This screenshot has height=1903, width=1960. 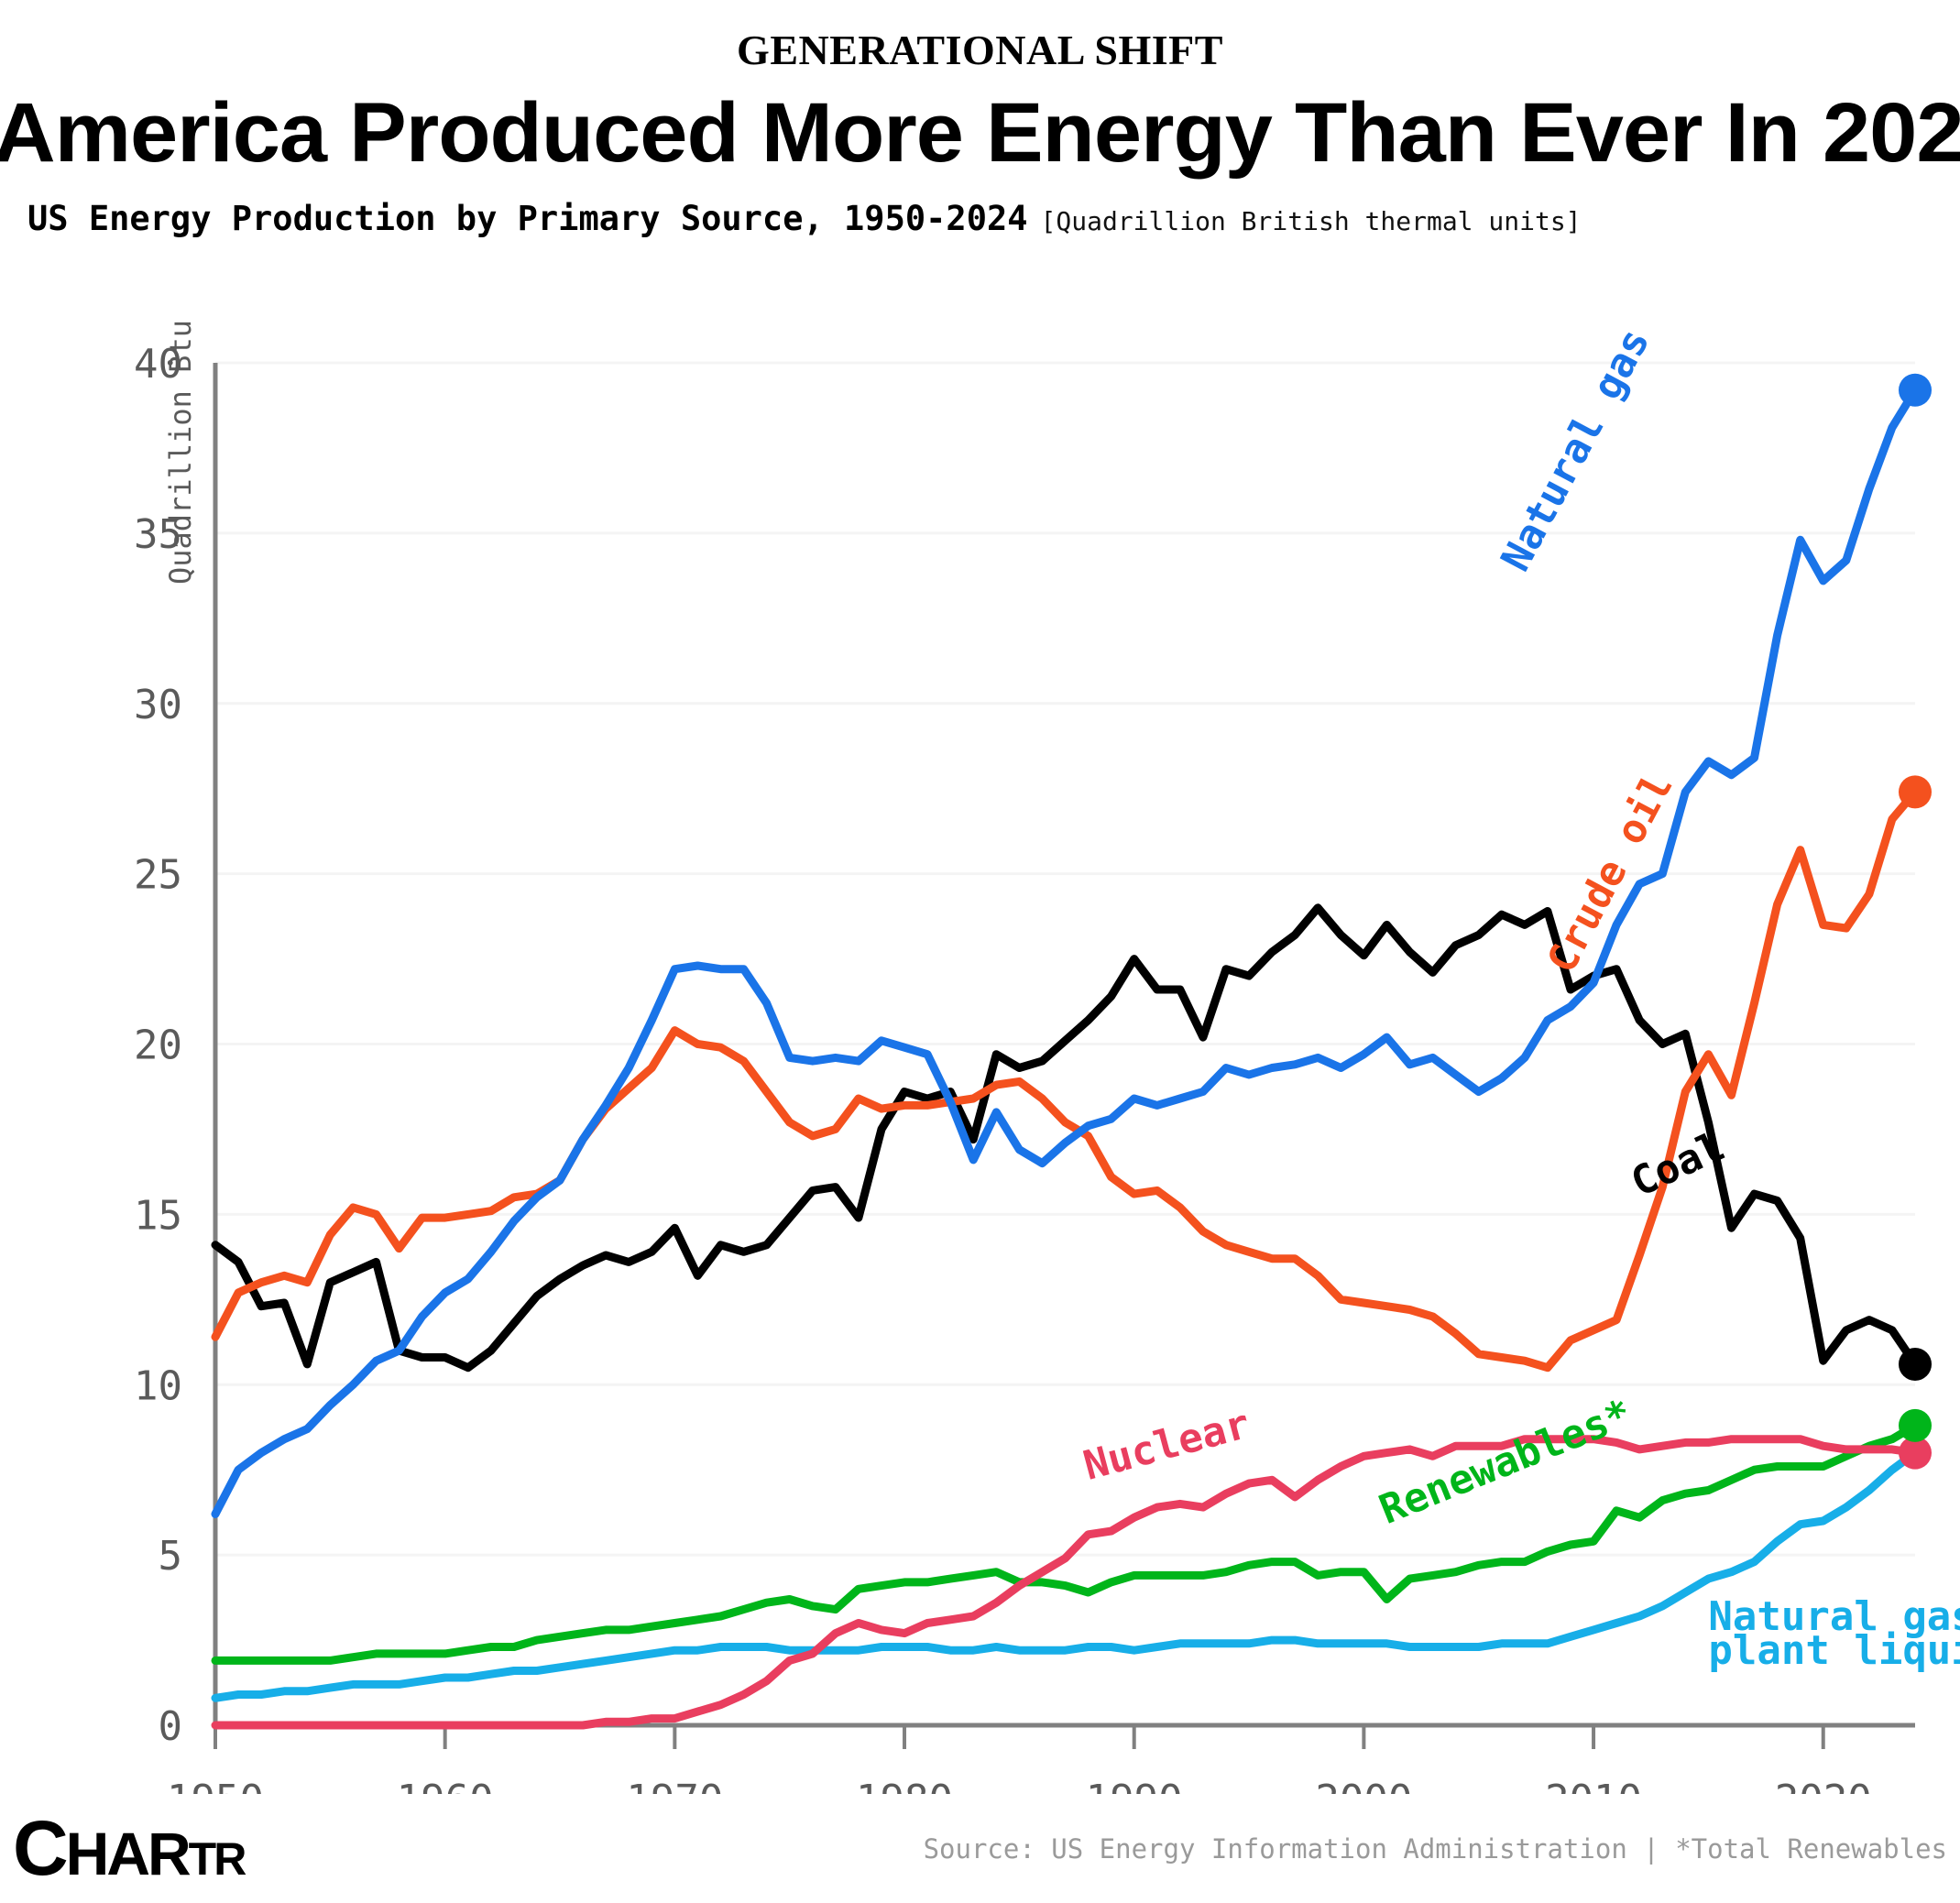 What do you see at coordinates (128, 1853) in the screenshot?
I see `logo-har: HAR` at bounding box center [128, 1853].